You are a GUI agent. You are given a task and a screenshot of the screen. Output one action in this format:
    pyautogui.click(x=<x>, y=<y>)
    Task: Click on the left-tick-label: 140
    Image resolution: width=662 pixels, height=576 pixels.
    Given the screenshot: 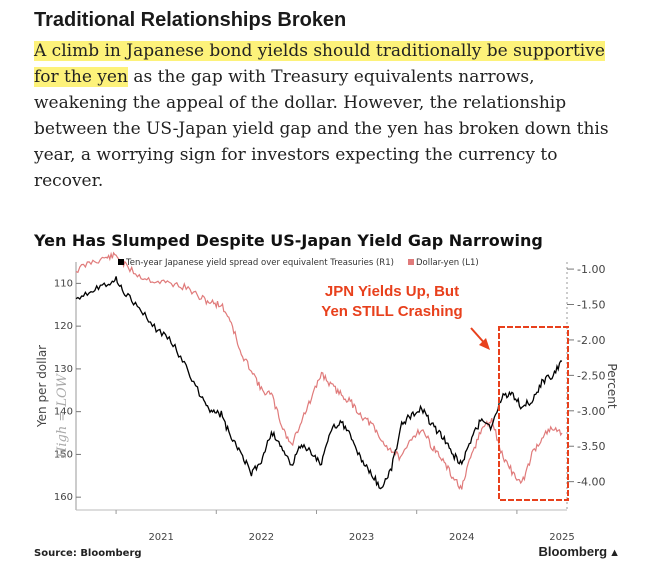 What is the action you would take?
    pyautogui.click(x=63, y=412)
    